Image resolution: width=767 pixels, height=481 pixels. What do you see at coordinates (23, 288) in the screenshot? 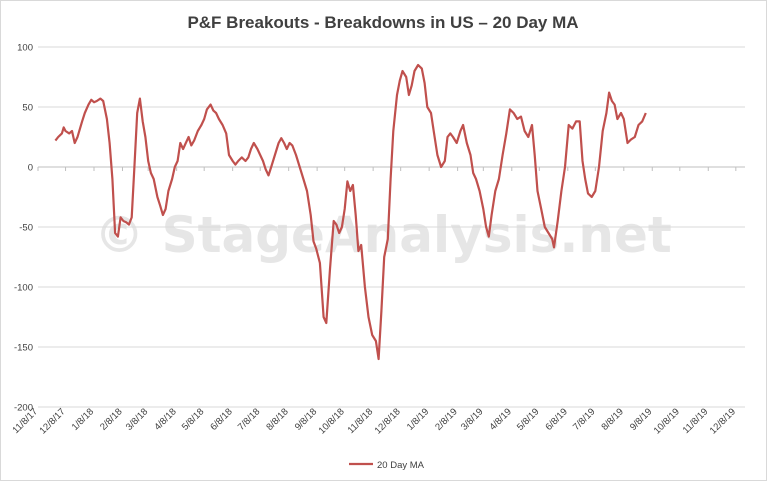
I see `y-tick-label: -100` at bounding box center [23, 288].